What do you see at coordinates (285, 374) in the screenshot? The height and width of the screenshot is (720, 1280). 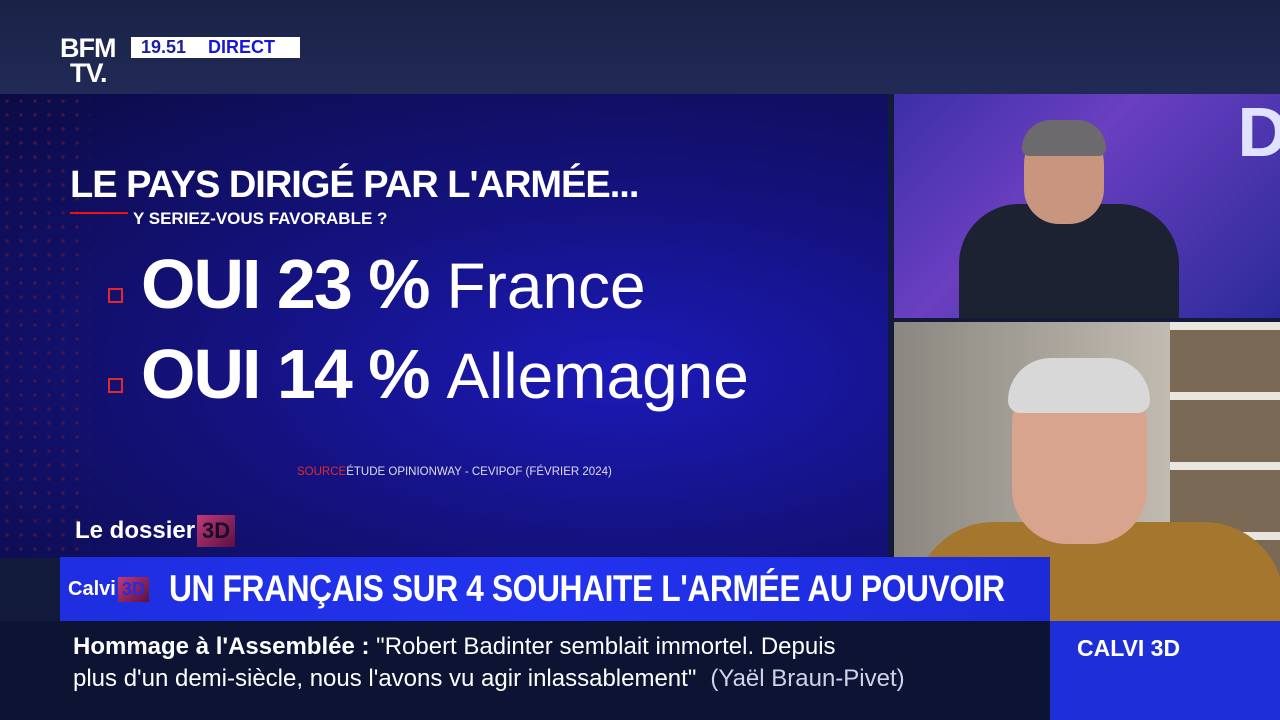 I see `poll-stat: OUI 14 %` at bounding box center [285, 374].